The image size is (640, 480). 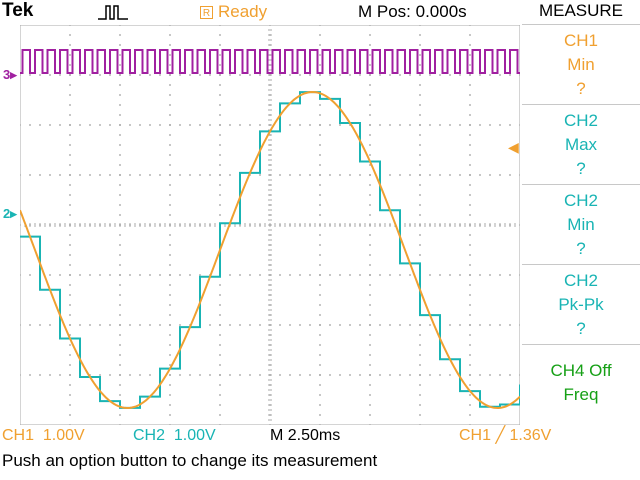 I want to click on acquisition-status: R Ready, so click(x=233, y=12).